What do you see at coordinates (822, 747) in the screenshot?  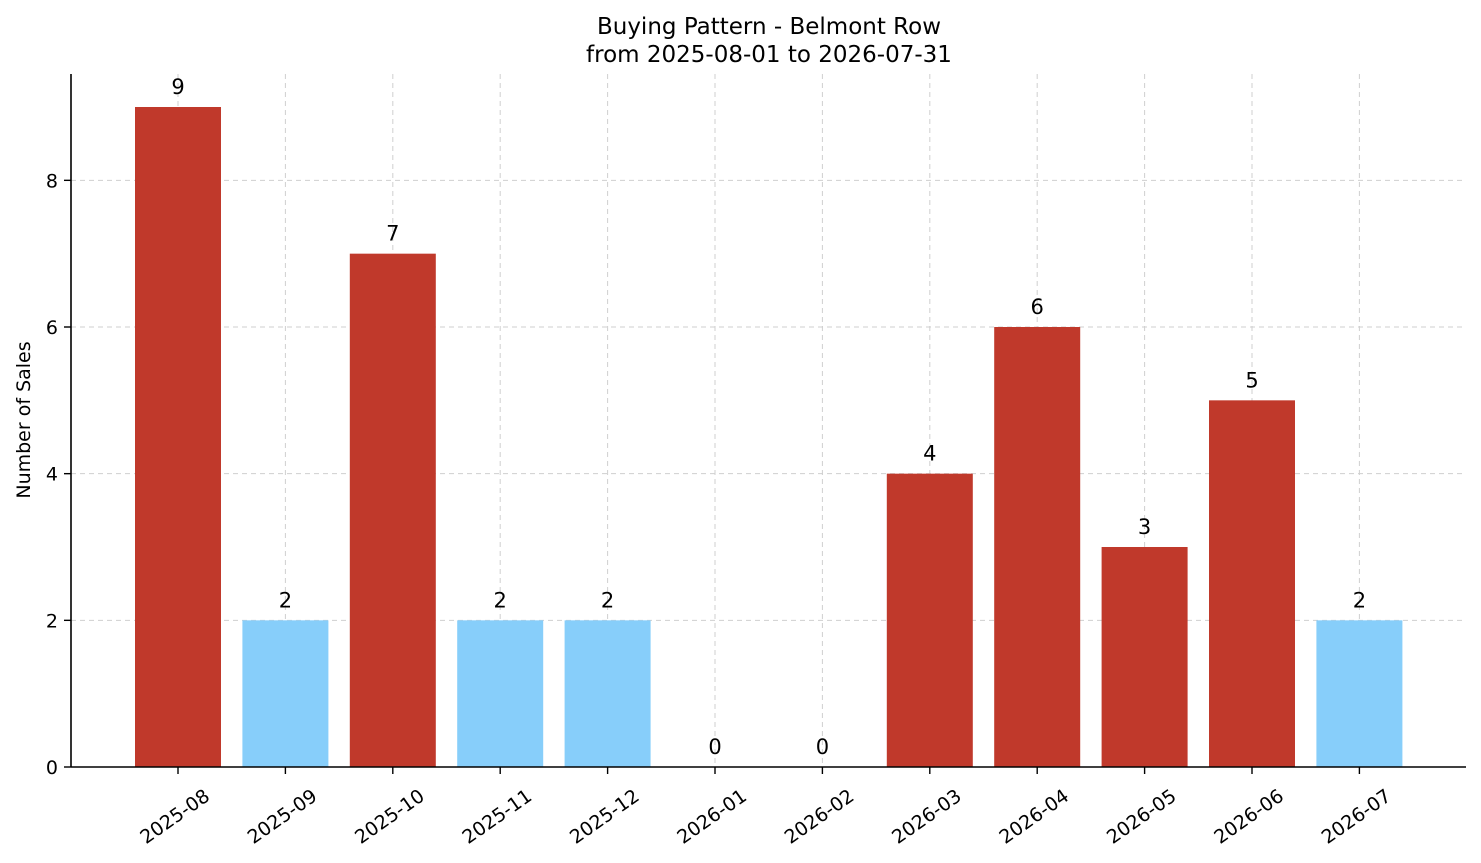 I see `value-label-2026-02: 0` at bounding box center [822, 747].